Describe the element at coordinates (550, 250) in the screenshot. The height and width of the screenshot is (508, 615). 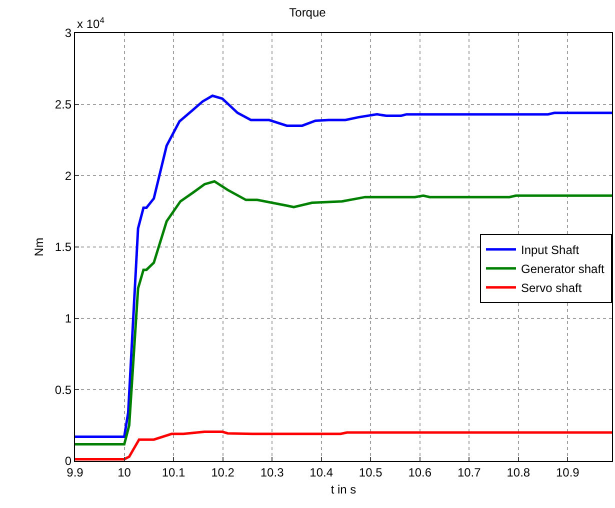
I see `legend-label: Input Shaft` at that location.